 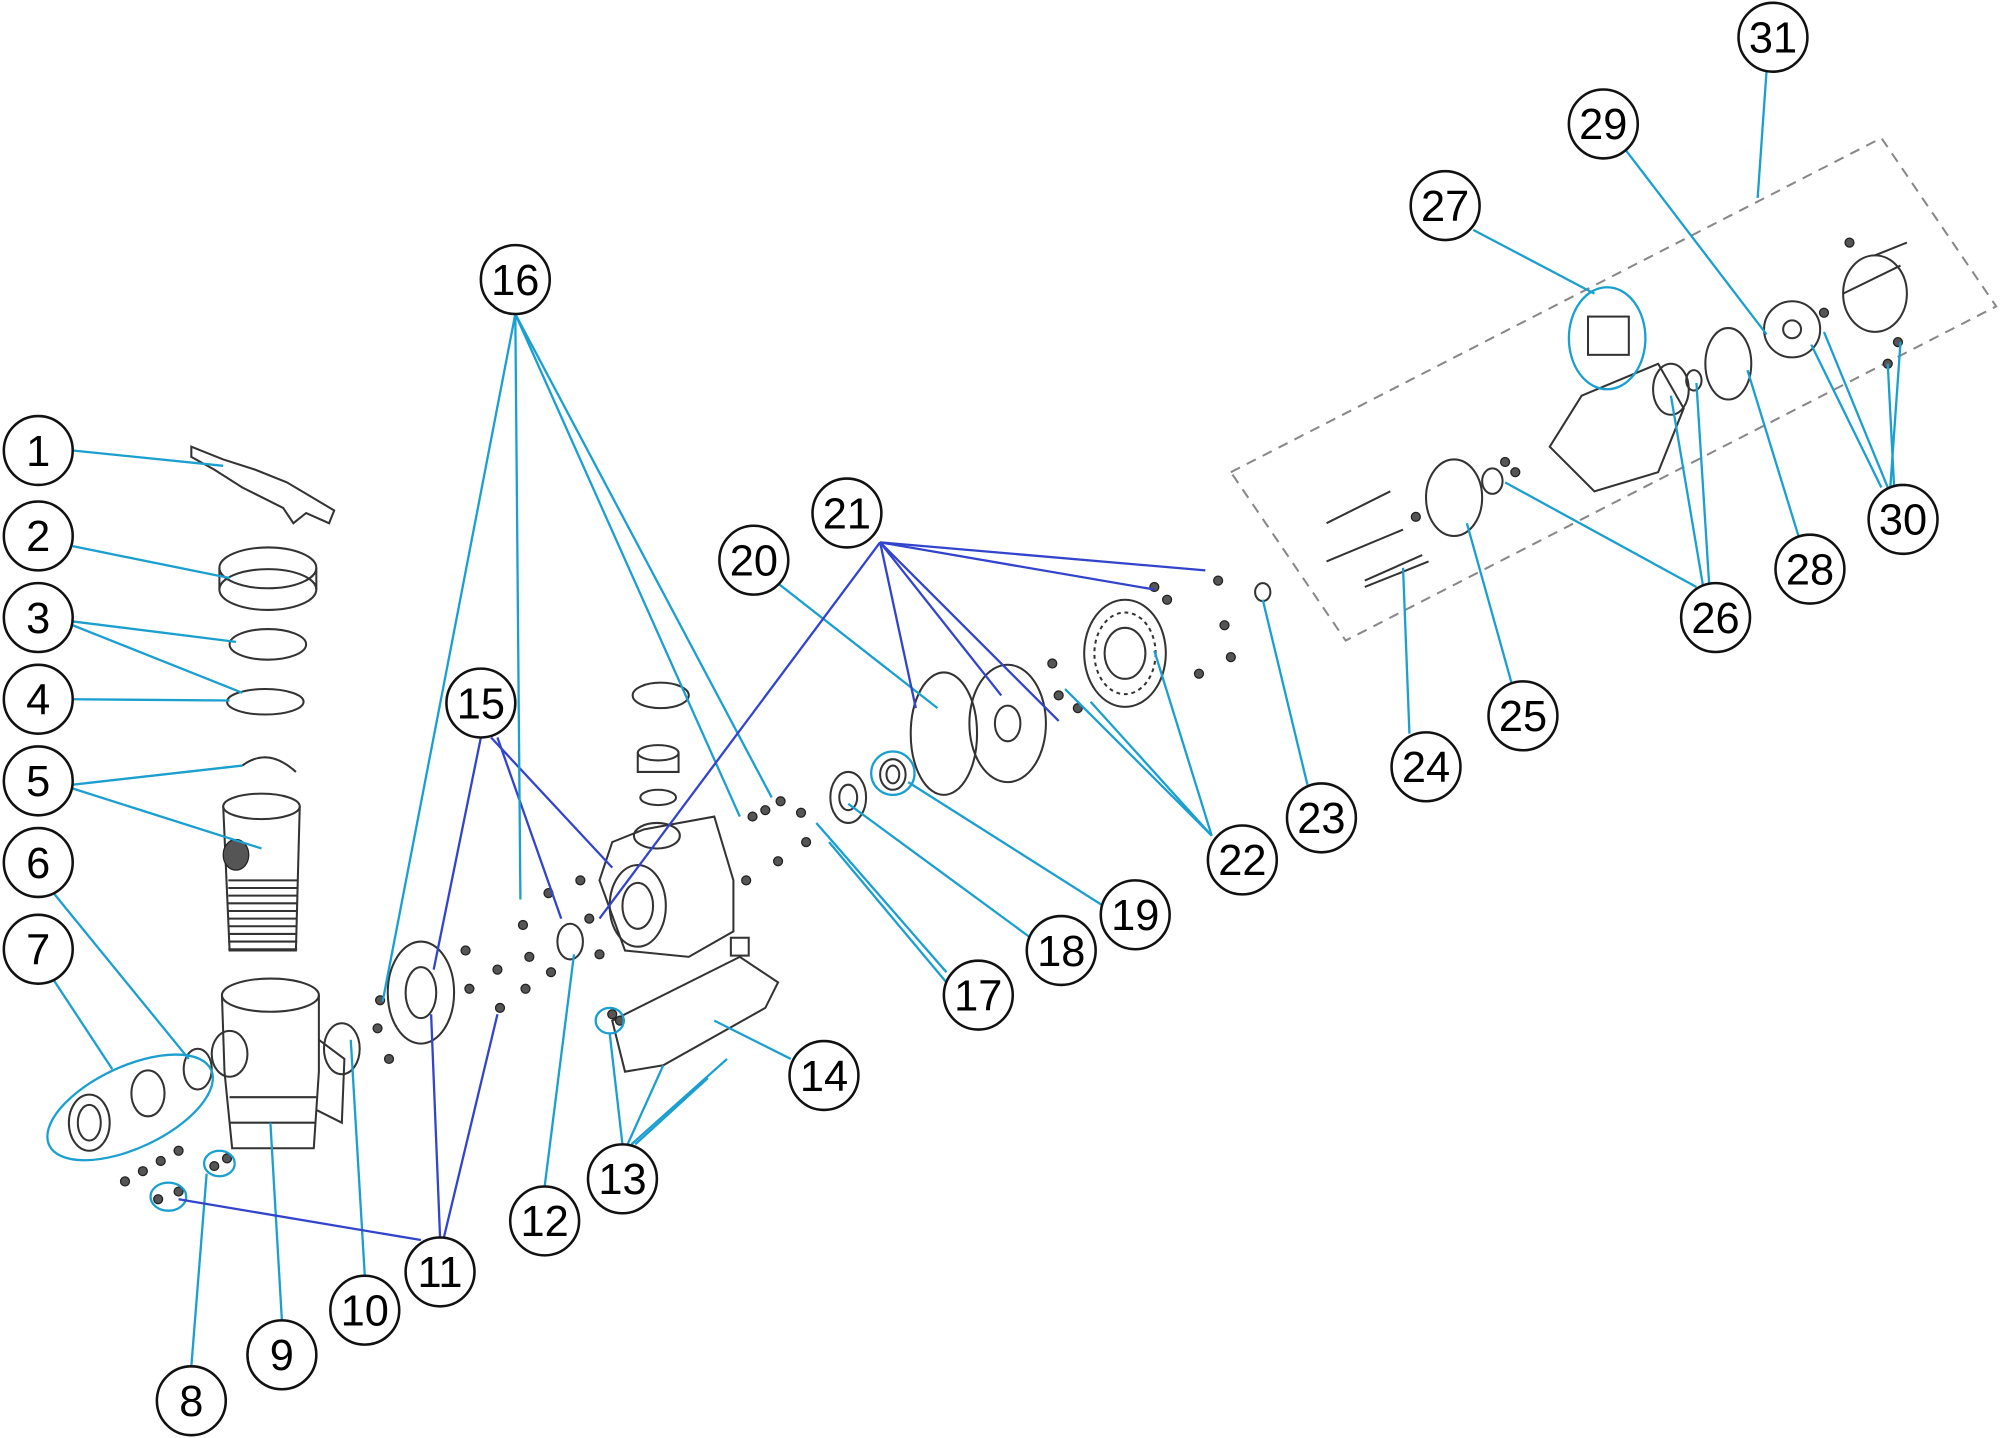 I want to click on callout-number: 6, so click(x=38, y=864).